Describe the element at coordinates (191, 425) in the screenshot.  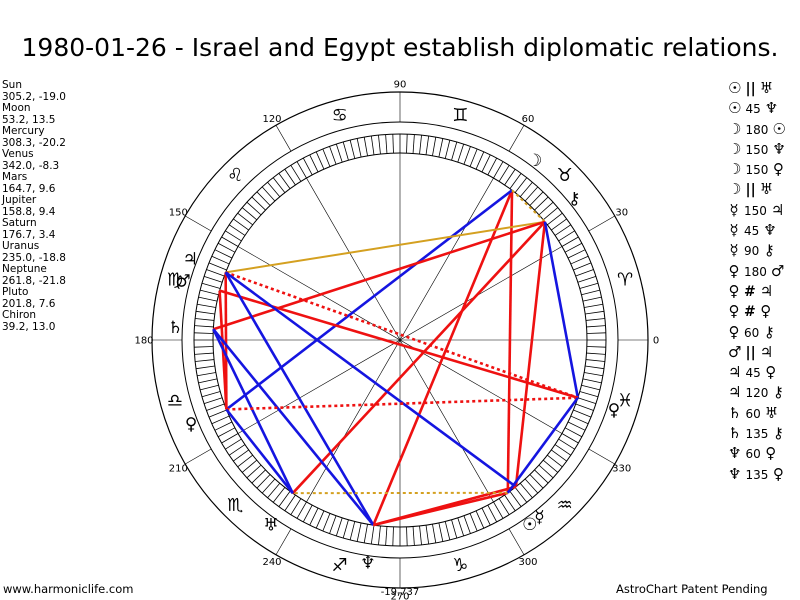
I see `pluto-icon: ♀` at that location.